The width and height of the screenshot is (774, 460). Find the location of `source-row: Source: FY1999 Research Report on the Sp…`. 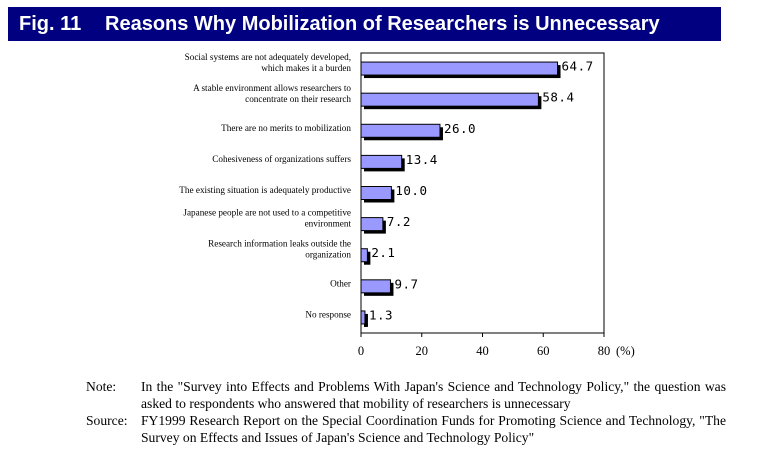

source-row: Source: FY1999 Research Report on the Sp… is located at coordinates (406, 429).